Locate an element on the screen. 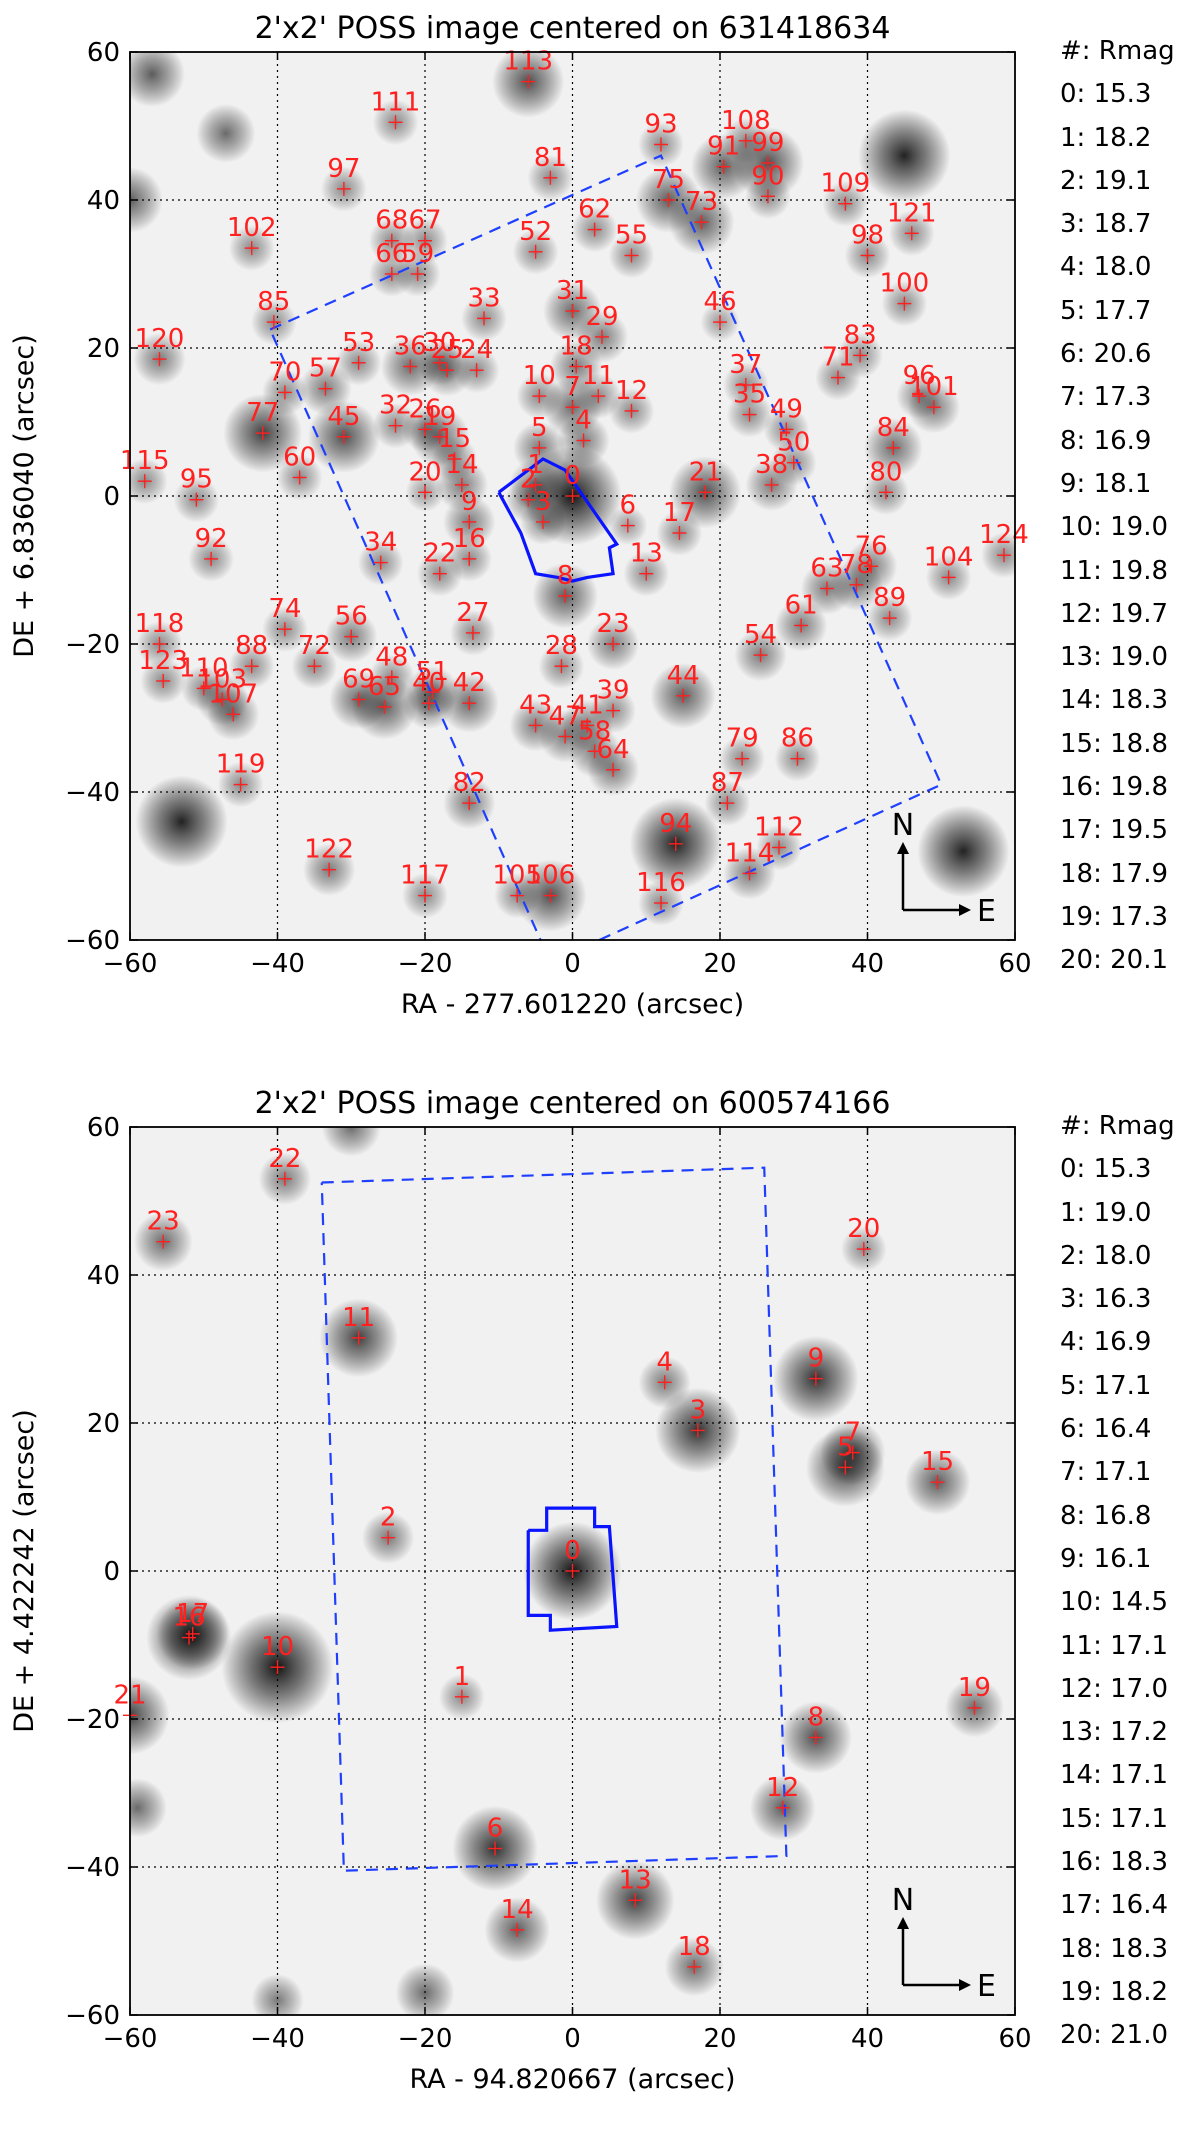 Image resolution: width=1200 pixels, height=2151 pixels. legend-entry: 1: 18.2 is located at coordinates (1106, 137).